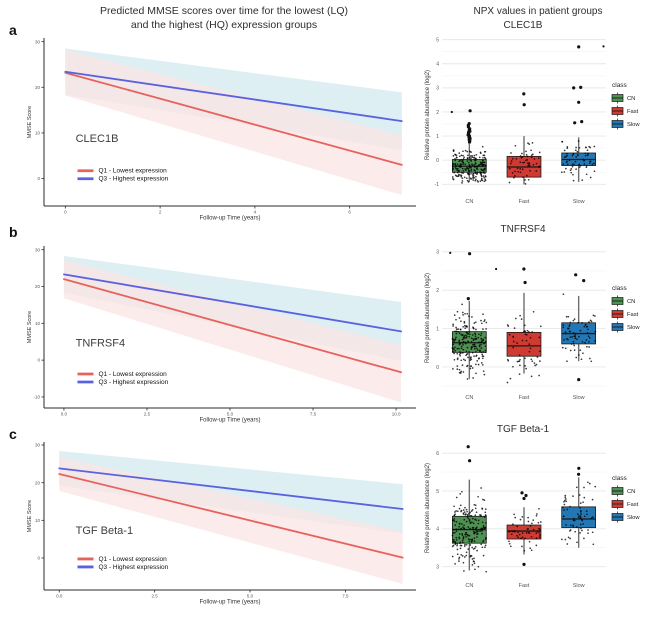  Describe the element at coordinates (437, 40) in the screenshot. I see `y-tick-label: 5` at that location.